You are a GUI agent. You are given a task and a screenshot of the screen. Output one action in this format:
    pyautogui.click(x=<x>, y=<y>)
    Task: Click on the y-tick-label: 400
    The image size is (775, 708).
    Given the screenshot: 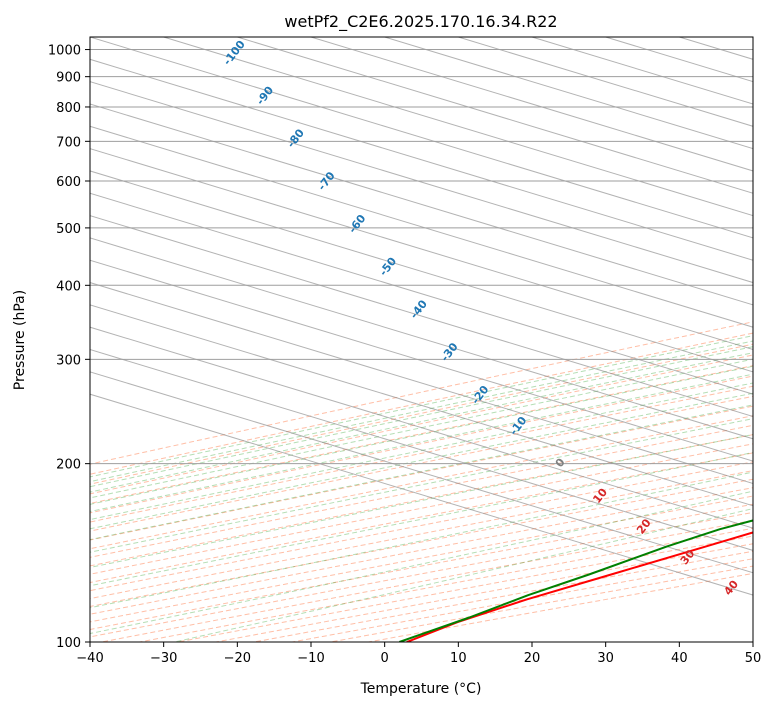 What is the action you would take?
    pyautogui.click(x=68, y=286)
    